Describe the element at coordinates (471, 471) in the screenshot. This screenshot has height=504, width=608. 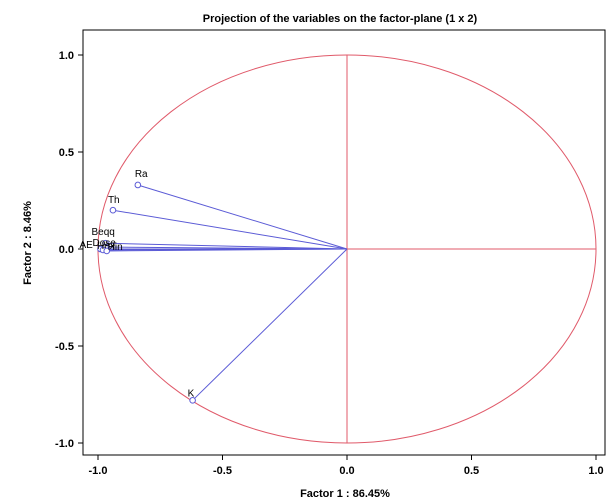
I see `x-tick-label: 0.5` at that location.